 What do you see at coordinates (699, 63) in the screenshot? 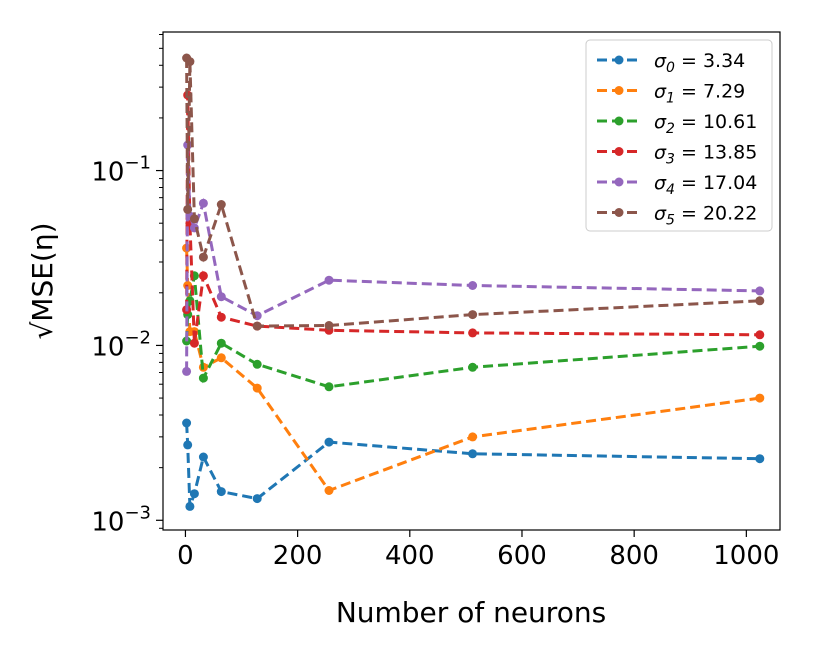
I see `legend-label-0: σ0 = 3.34` at bounding box center [699, 63].